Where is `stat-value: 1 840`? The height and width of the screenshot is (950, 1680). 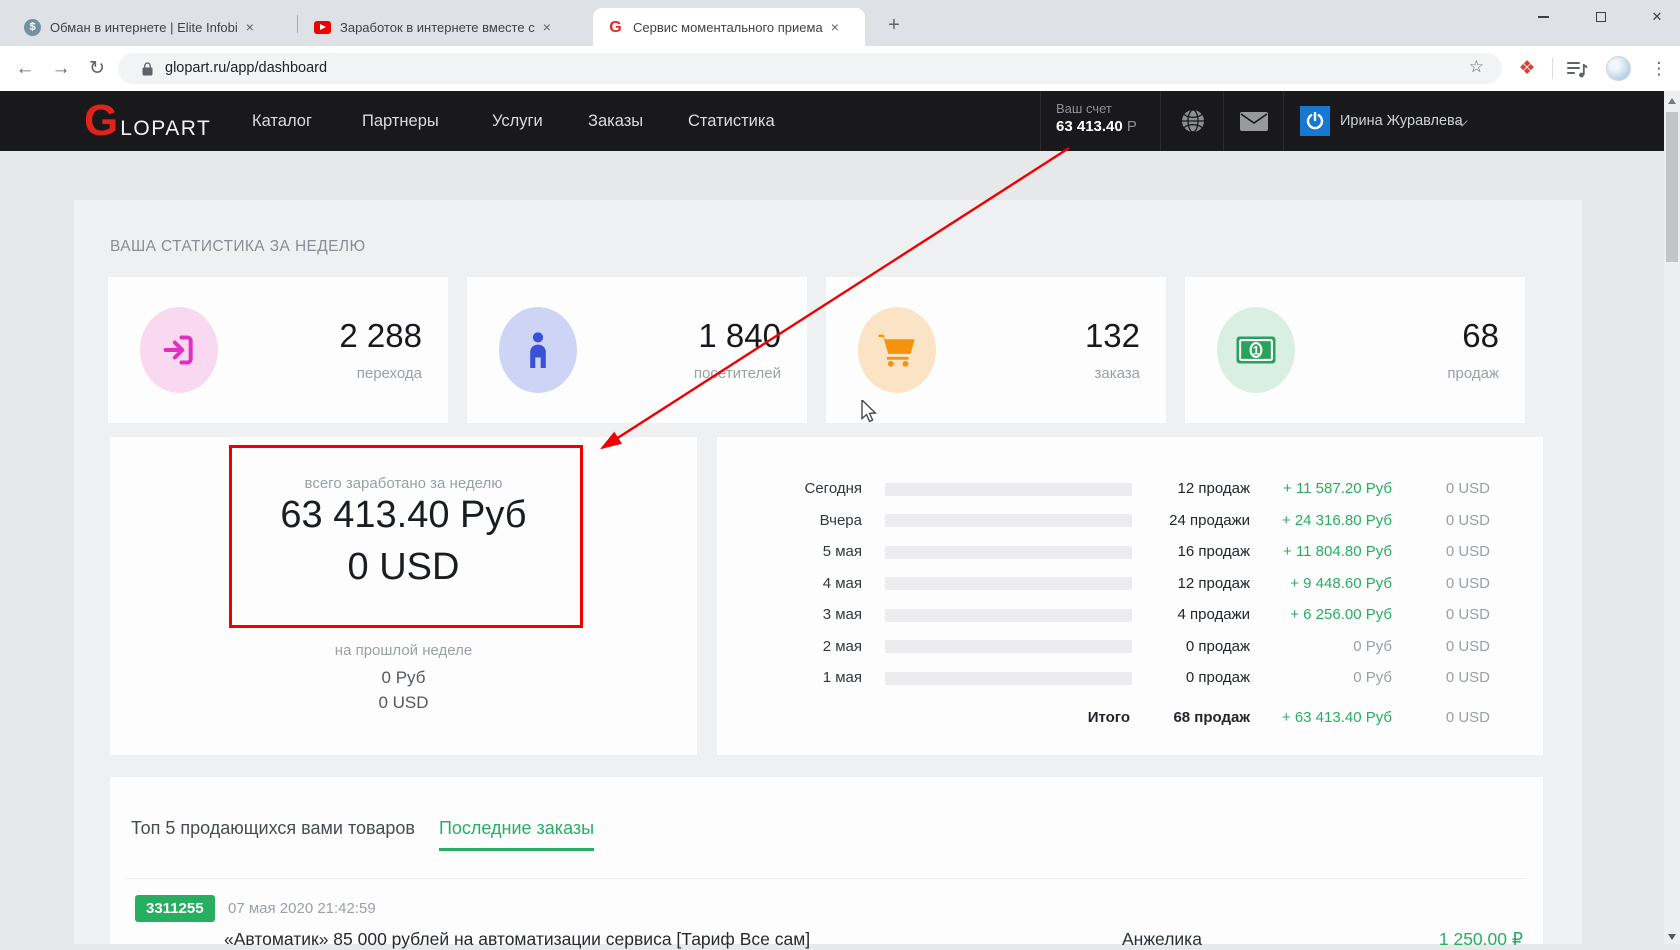
stat-value: 1 840 is located at coordinates (739, 335).